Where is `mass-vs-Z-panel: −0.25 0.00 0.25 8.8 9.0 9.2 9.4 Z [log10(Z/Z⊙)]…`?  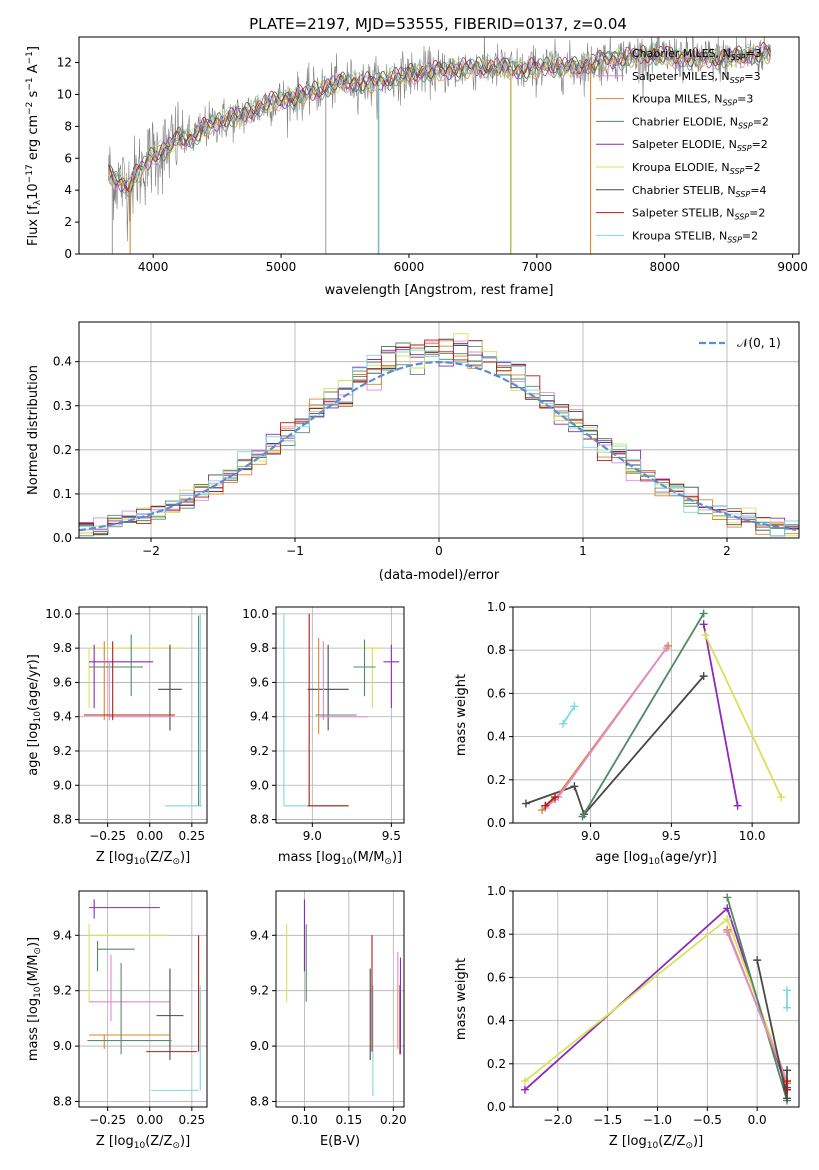
mass-vs-Z-panel: −0.25 0.00 0.25 8.8 9.0 9.2 9.4 Z [log10(Z/Z⊙)]… is located at coordinates (117, 1020).